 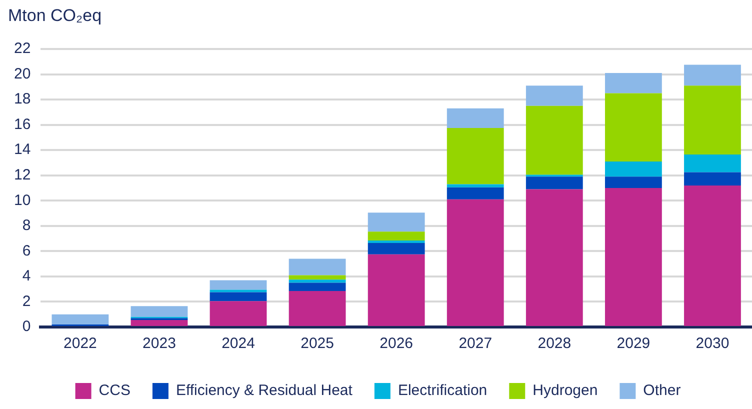 I want to click on x-tick-label: 2024, so click(x=238, y=343).